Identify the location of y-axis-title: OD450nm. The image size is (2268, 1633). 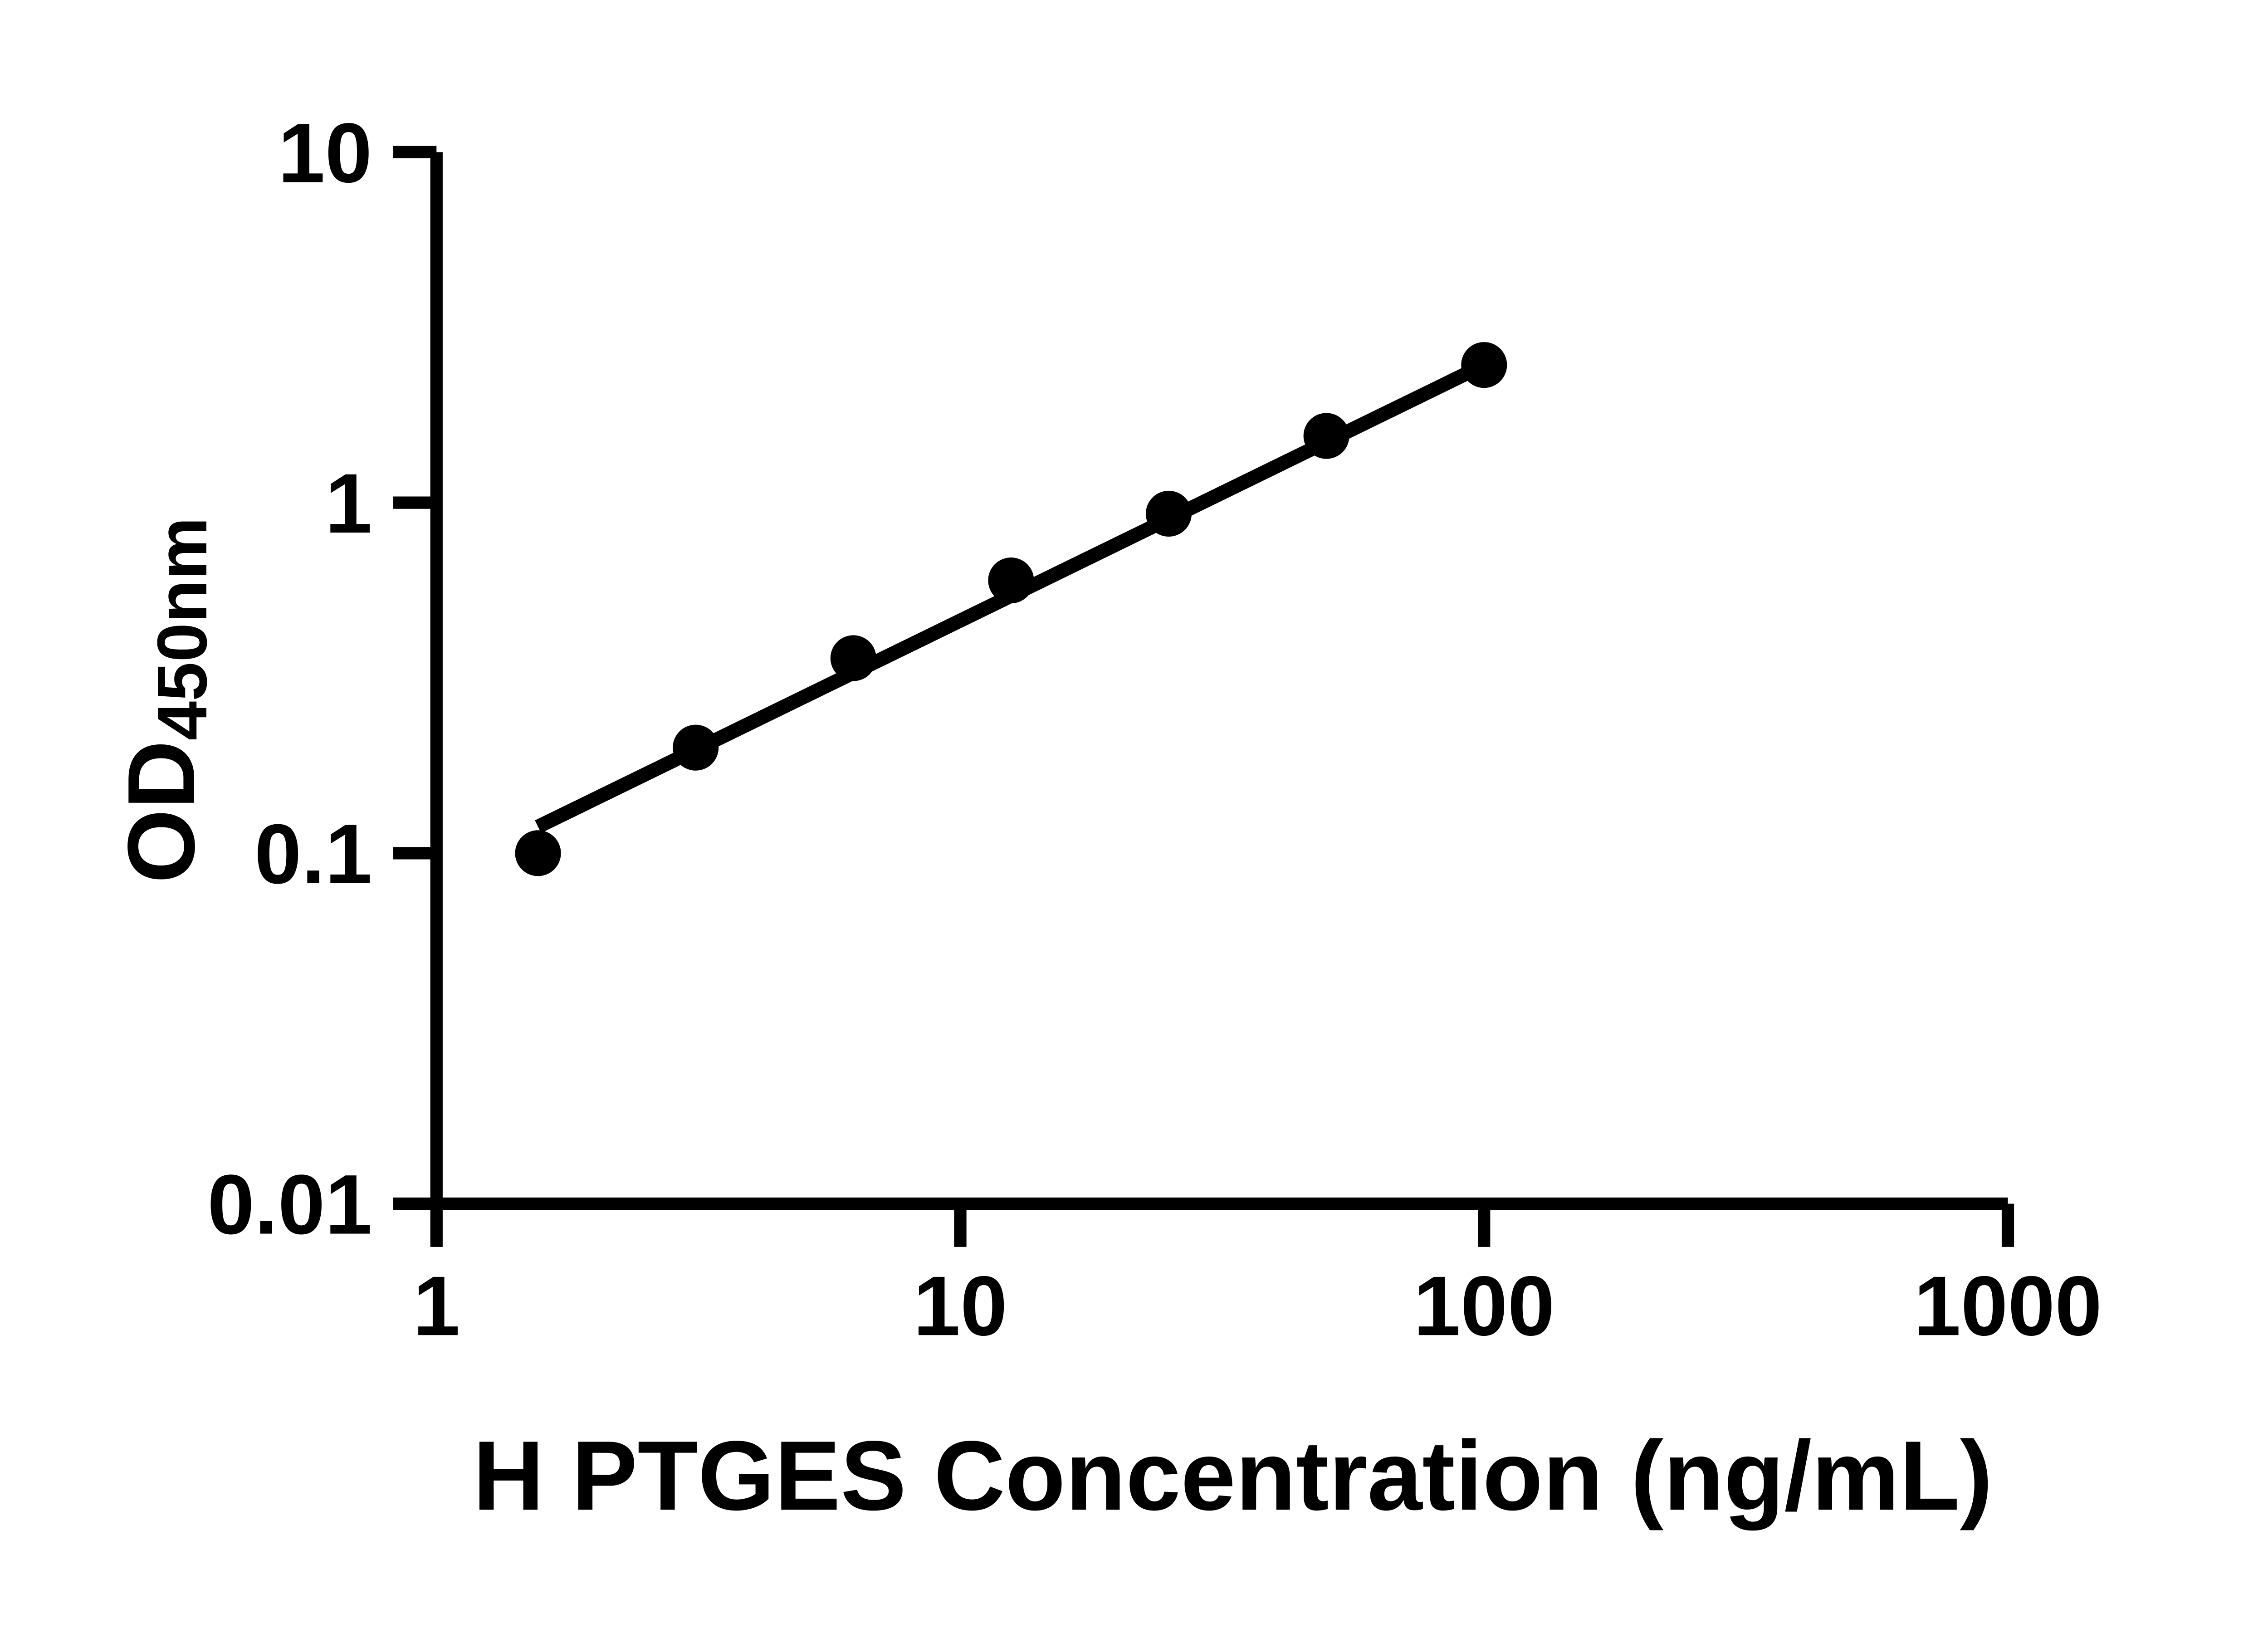
(165, 700).